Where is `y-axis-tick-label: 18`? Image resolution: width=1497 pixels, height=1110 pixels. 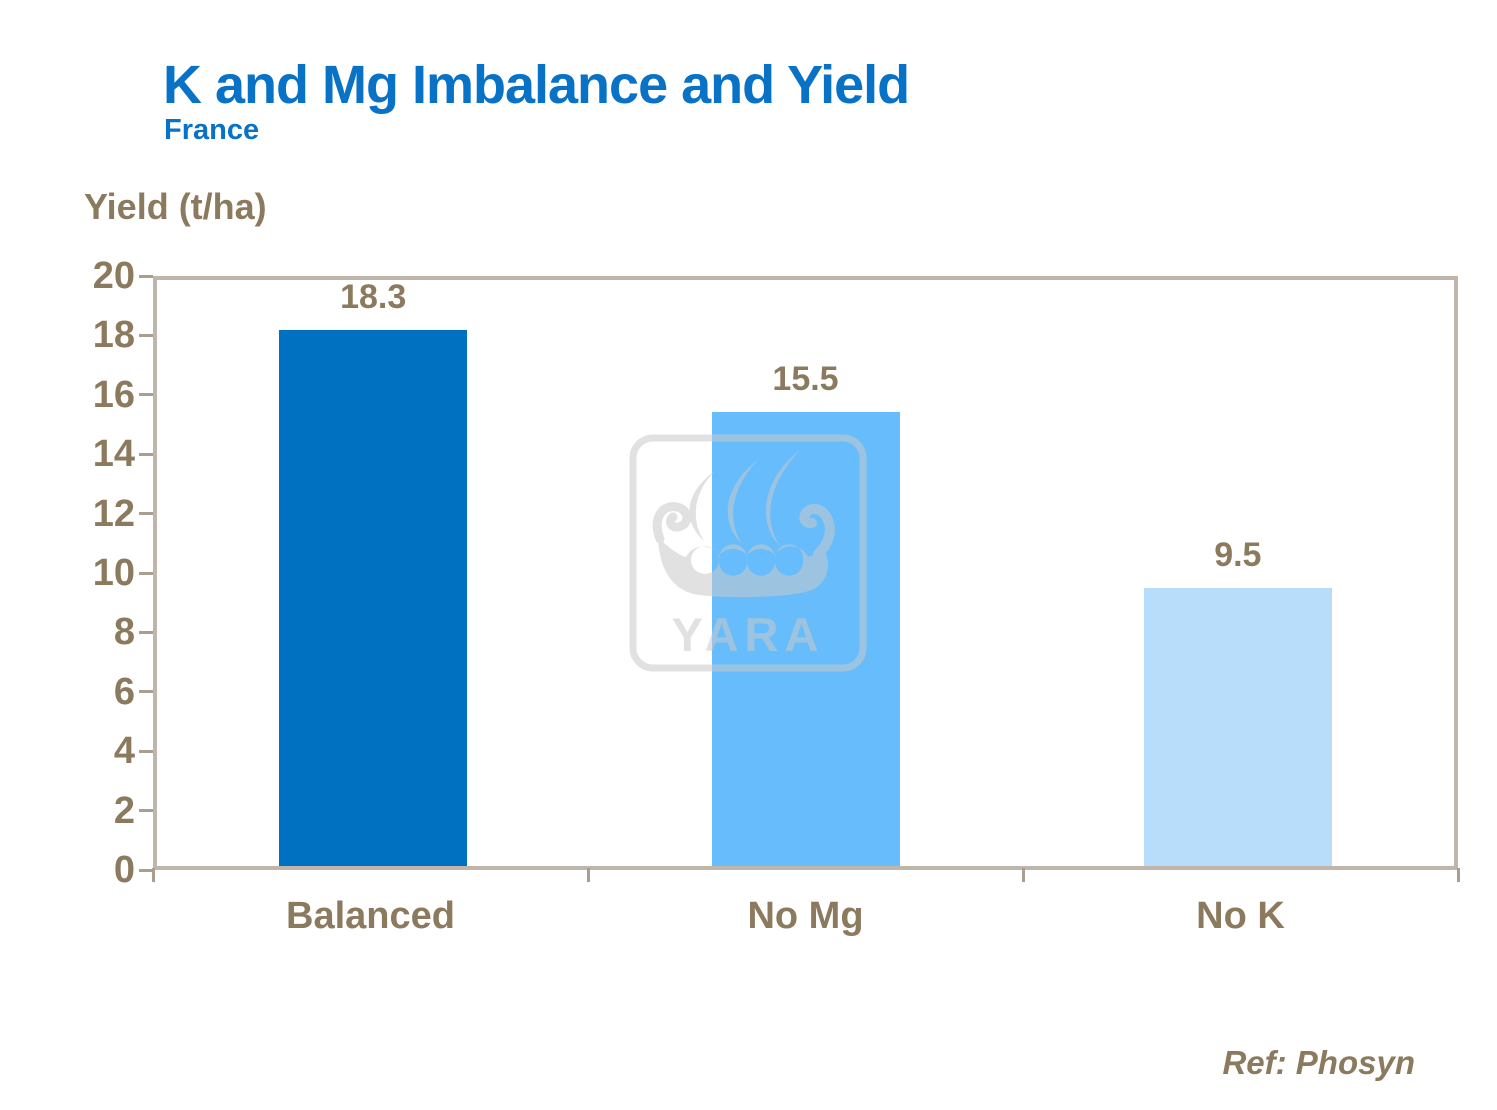 y-axis-tick-label: 18 is located at coordinates (113, 335).